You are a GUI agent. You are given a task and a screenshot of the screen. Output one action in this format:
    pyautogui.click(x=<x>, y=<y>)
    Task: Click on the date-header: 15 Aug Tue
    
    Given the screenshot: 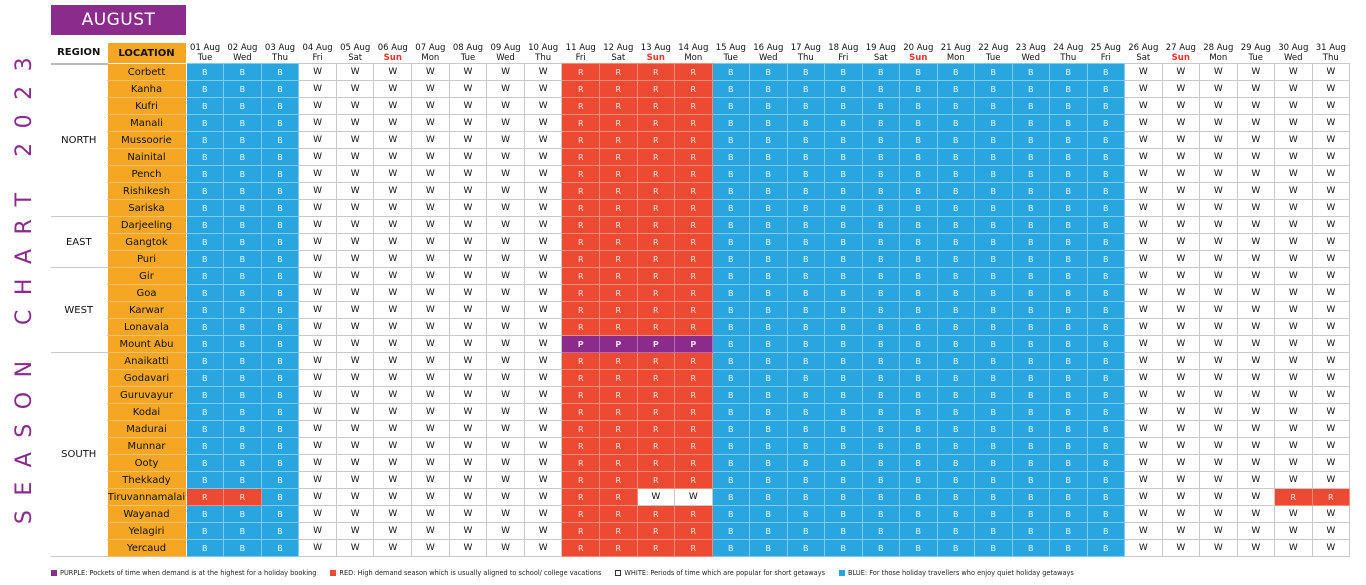 What is the action you would take?
    pyautogui.click(x=731, y=53)
    